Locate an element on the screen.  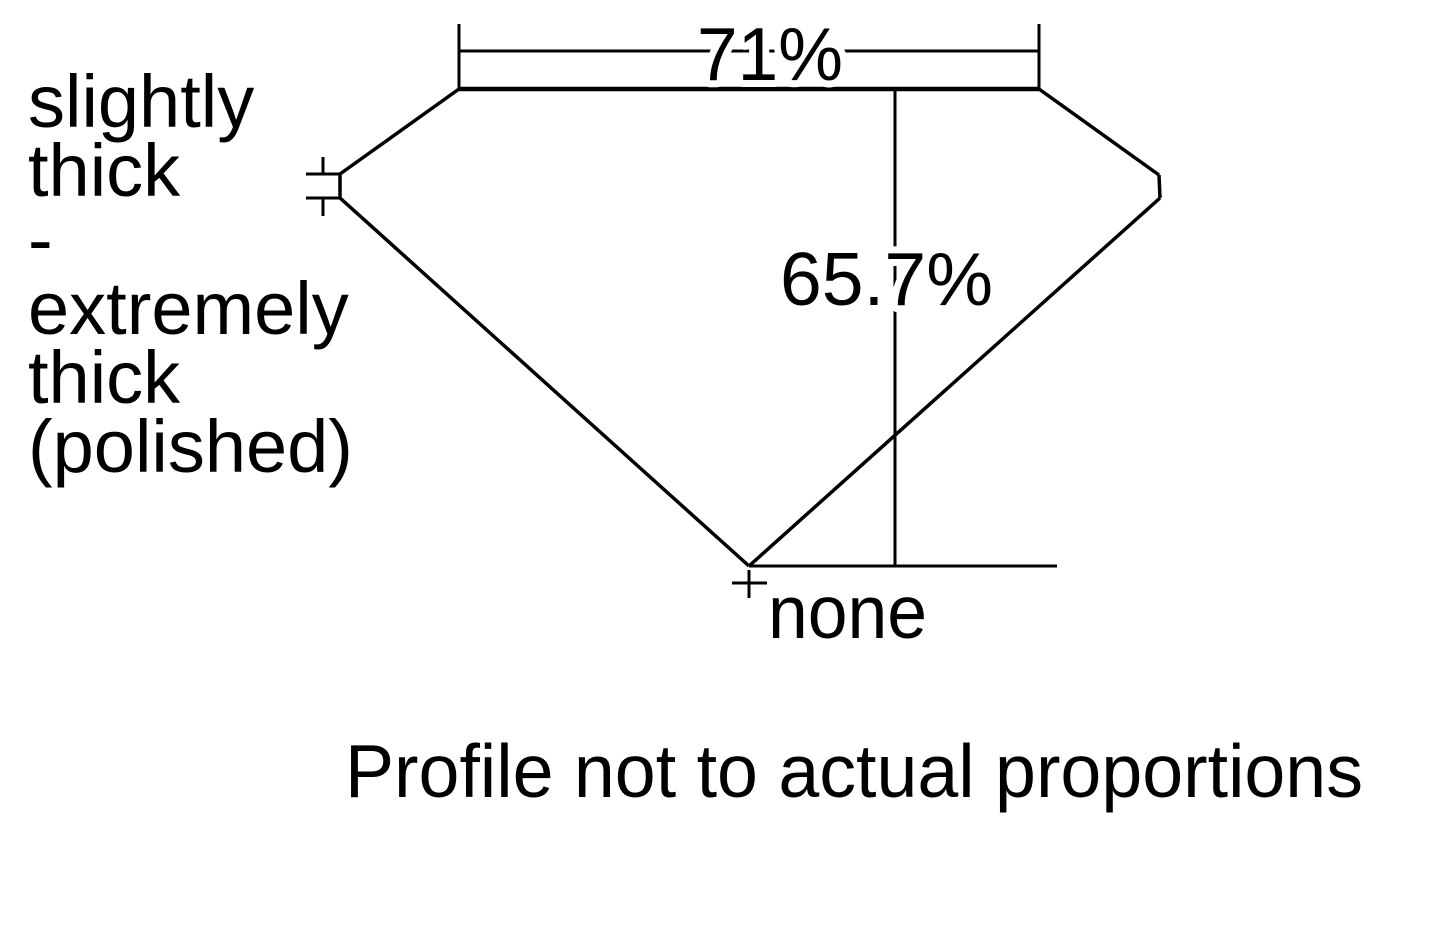
table-percentage-label: 71% is located at coordinates (770, 54).